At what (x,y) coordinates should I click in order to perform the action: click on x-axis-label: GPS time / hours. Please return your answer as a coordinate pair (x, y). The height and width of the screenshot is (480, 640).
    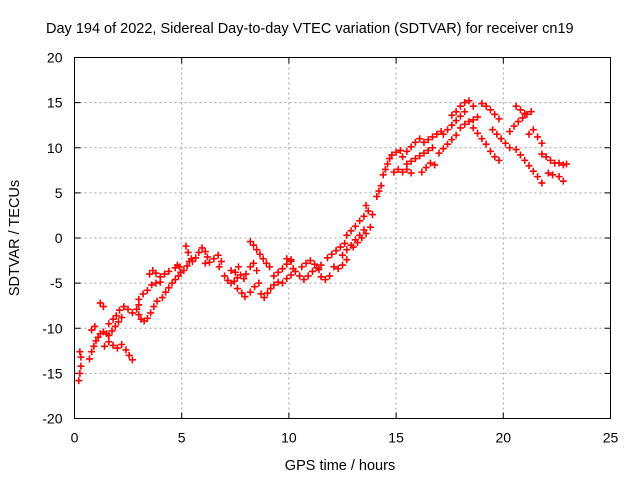
    Looking at the image, I should click on (340, 466).